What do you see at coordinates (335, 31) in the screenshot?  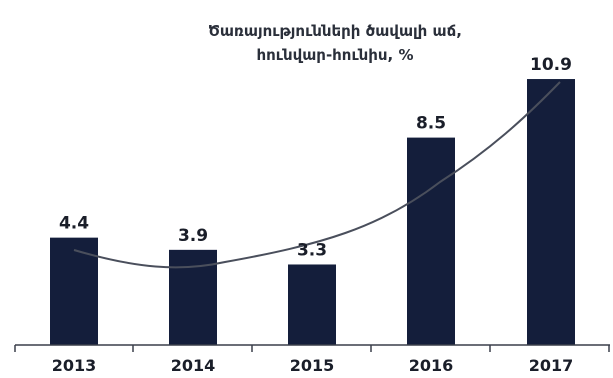 I see `chart-title-line-1: Ծառայությունների ծավալի աճ,` at bounding box center [335, 31].